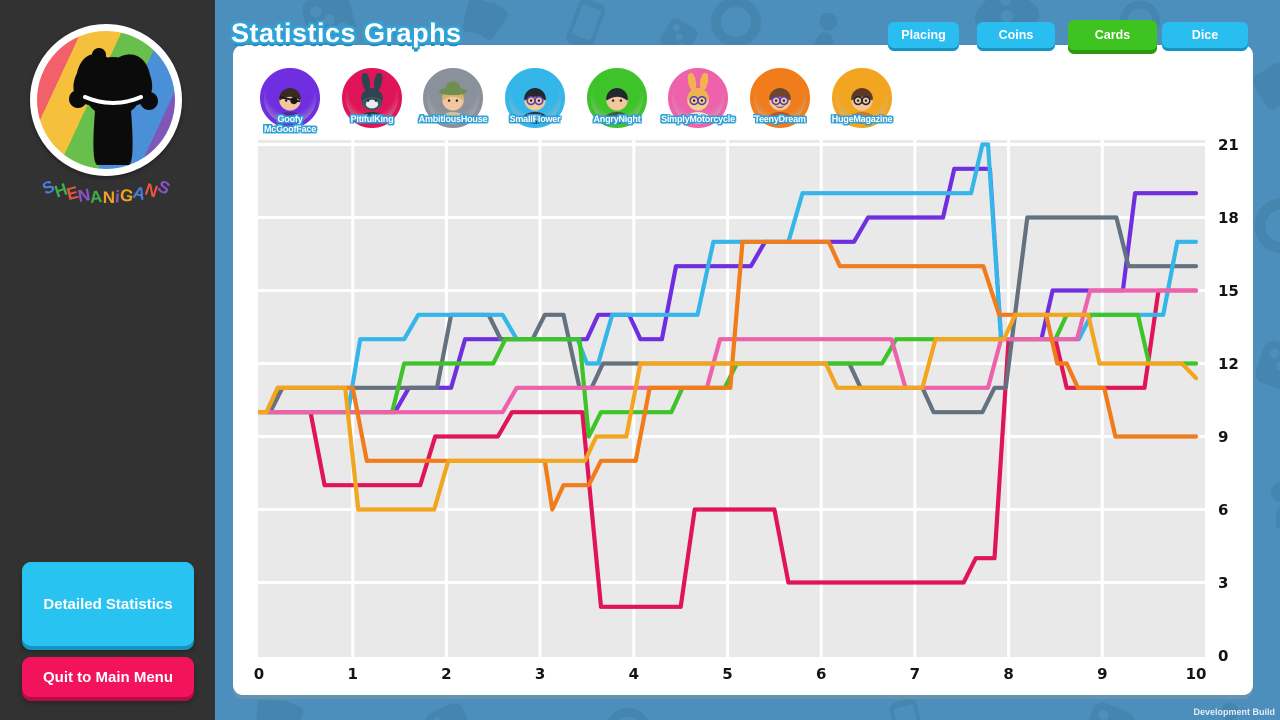  What do you see at coordinates (1234, 712) in the screenshot?
I see `development-build-label: Development Build` at bounding box center [1234, 712].